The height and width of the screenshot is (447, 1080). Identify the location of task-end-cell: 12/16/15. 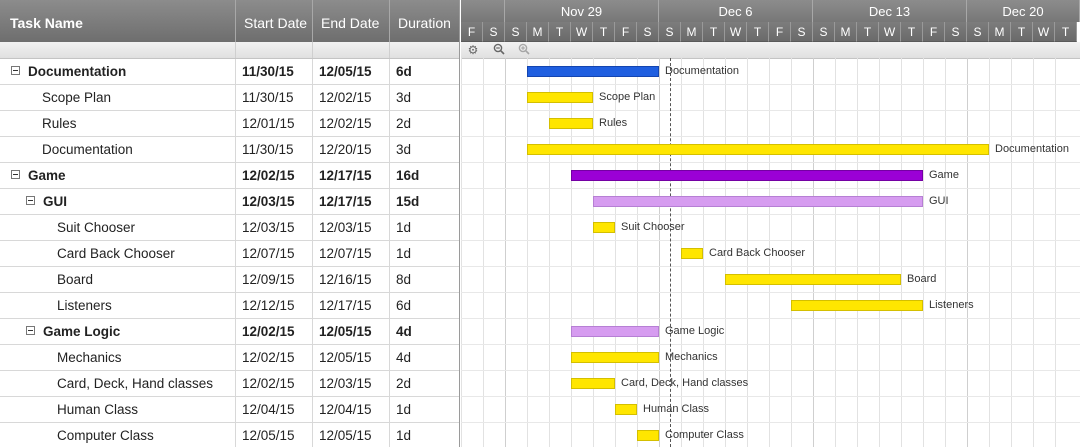
(351, 279).